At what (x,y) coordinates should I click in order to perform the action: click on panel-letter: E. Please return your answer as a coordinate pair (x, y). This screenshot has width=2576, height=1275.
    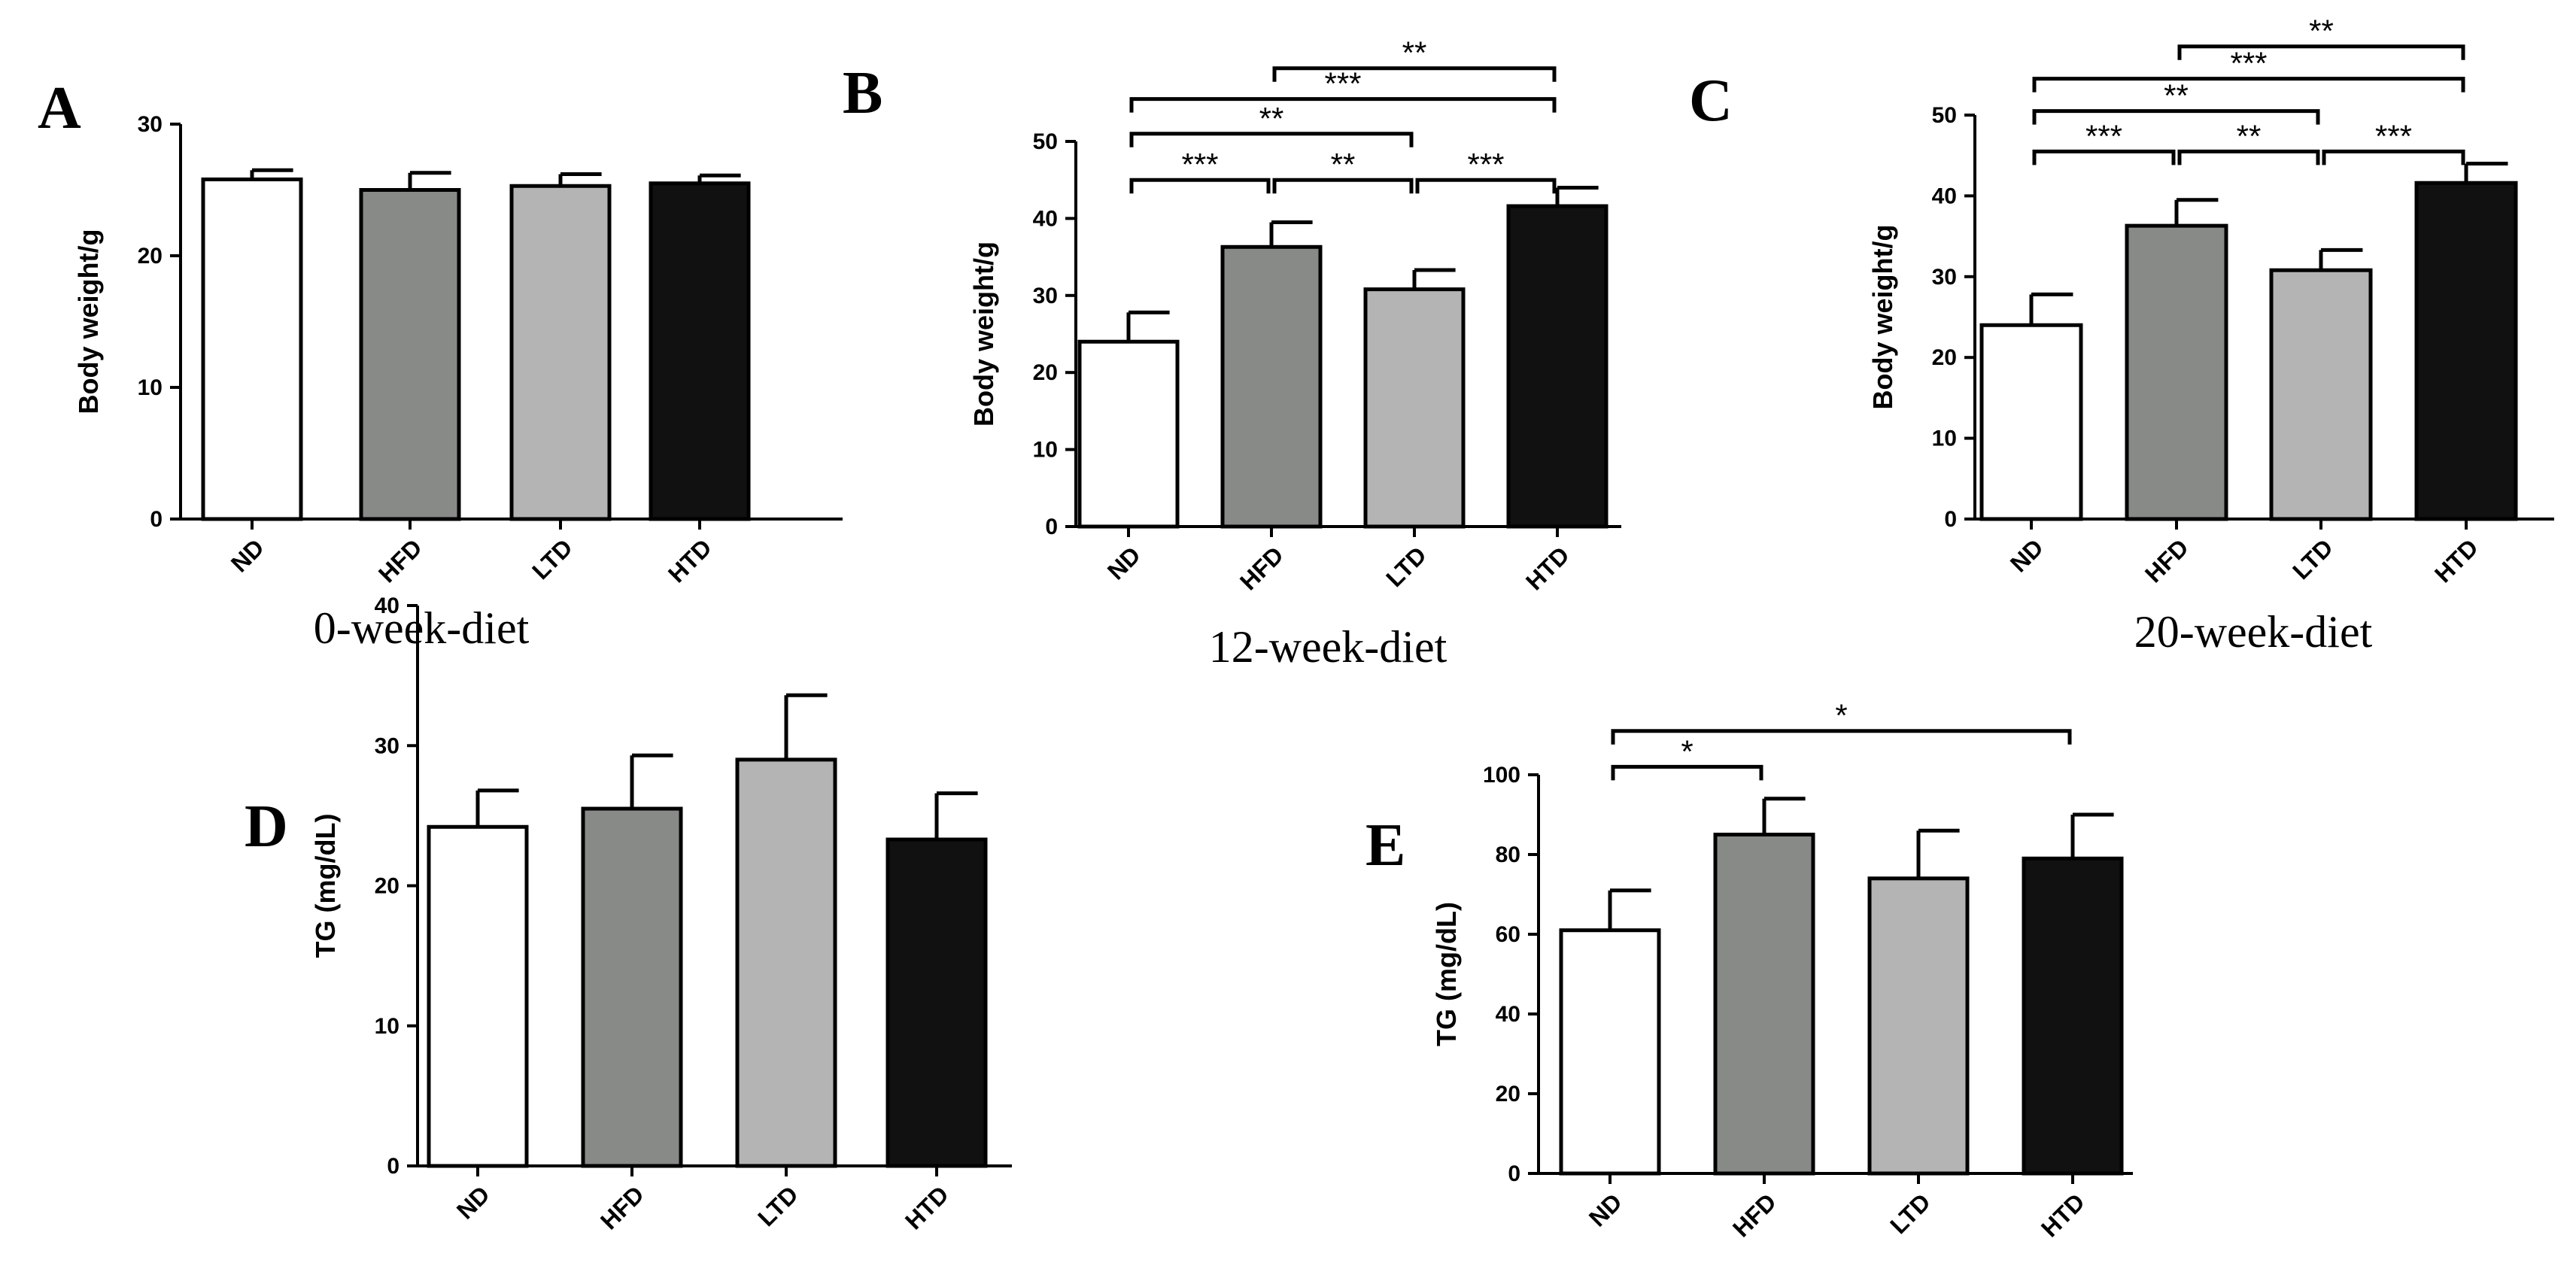
    Looking at the image, I should click on (1385, 845).